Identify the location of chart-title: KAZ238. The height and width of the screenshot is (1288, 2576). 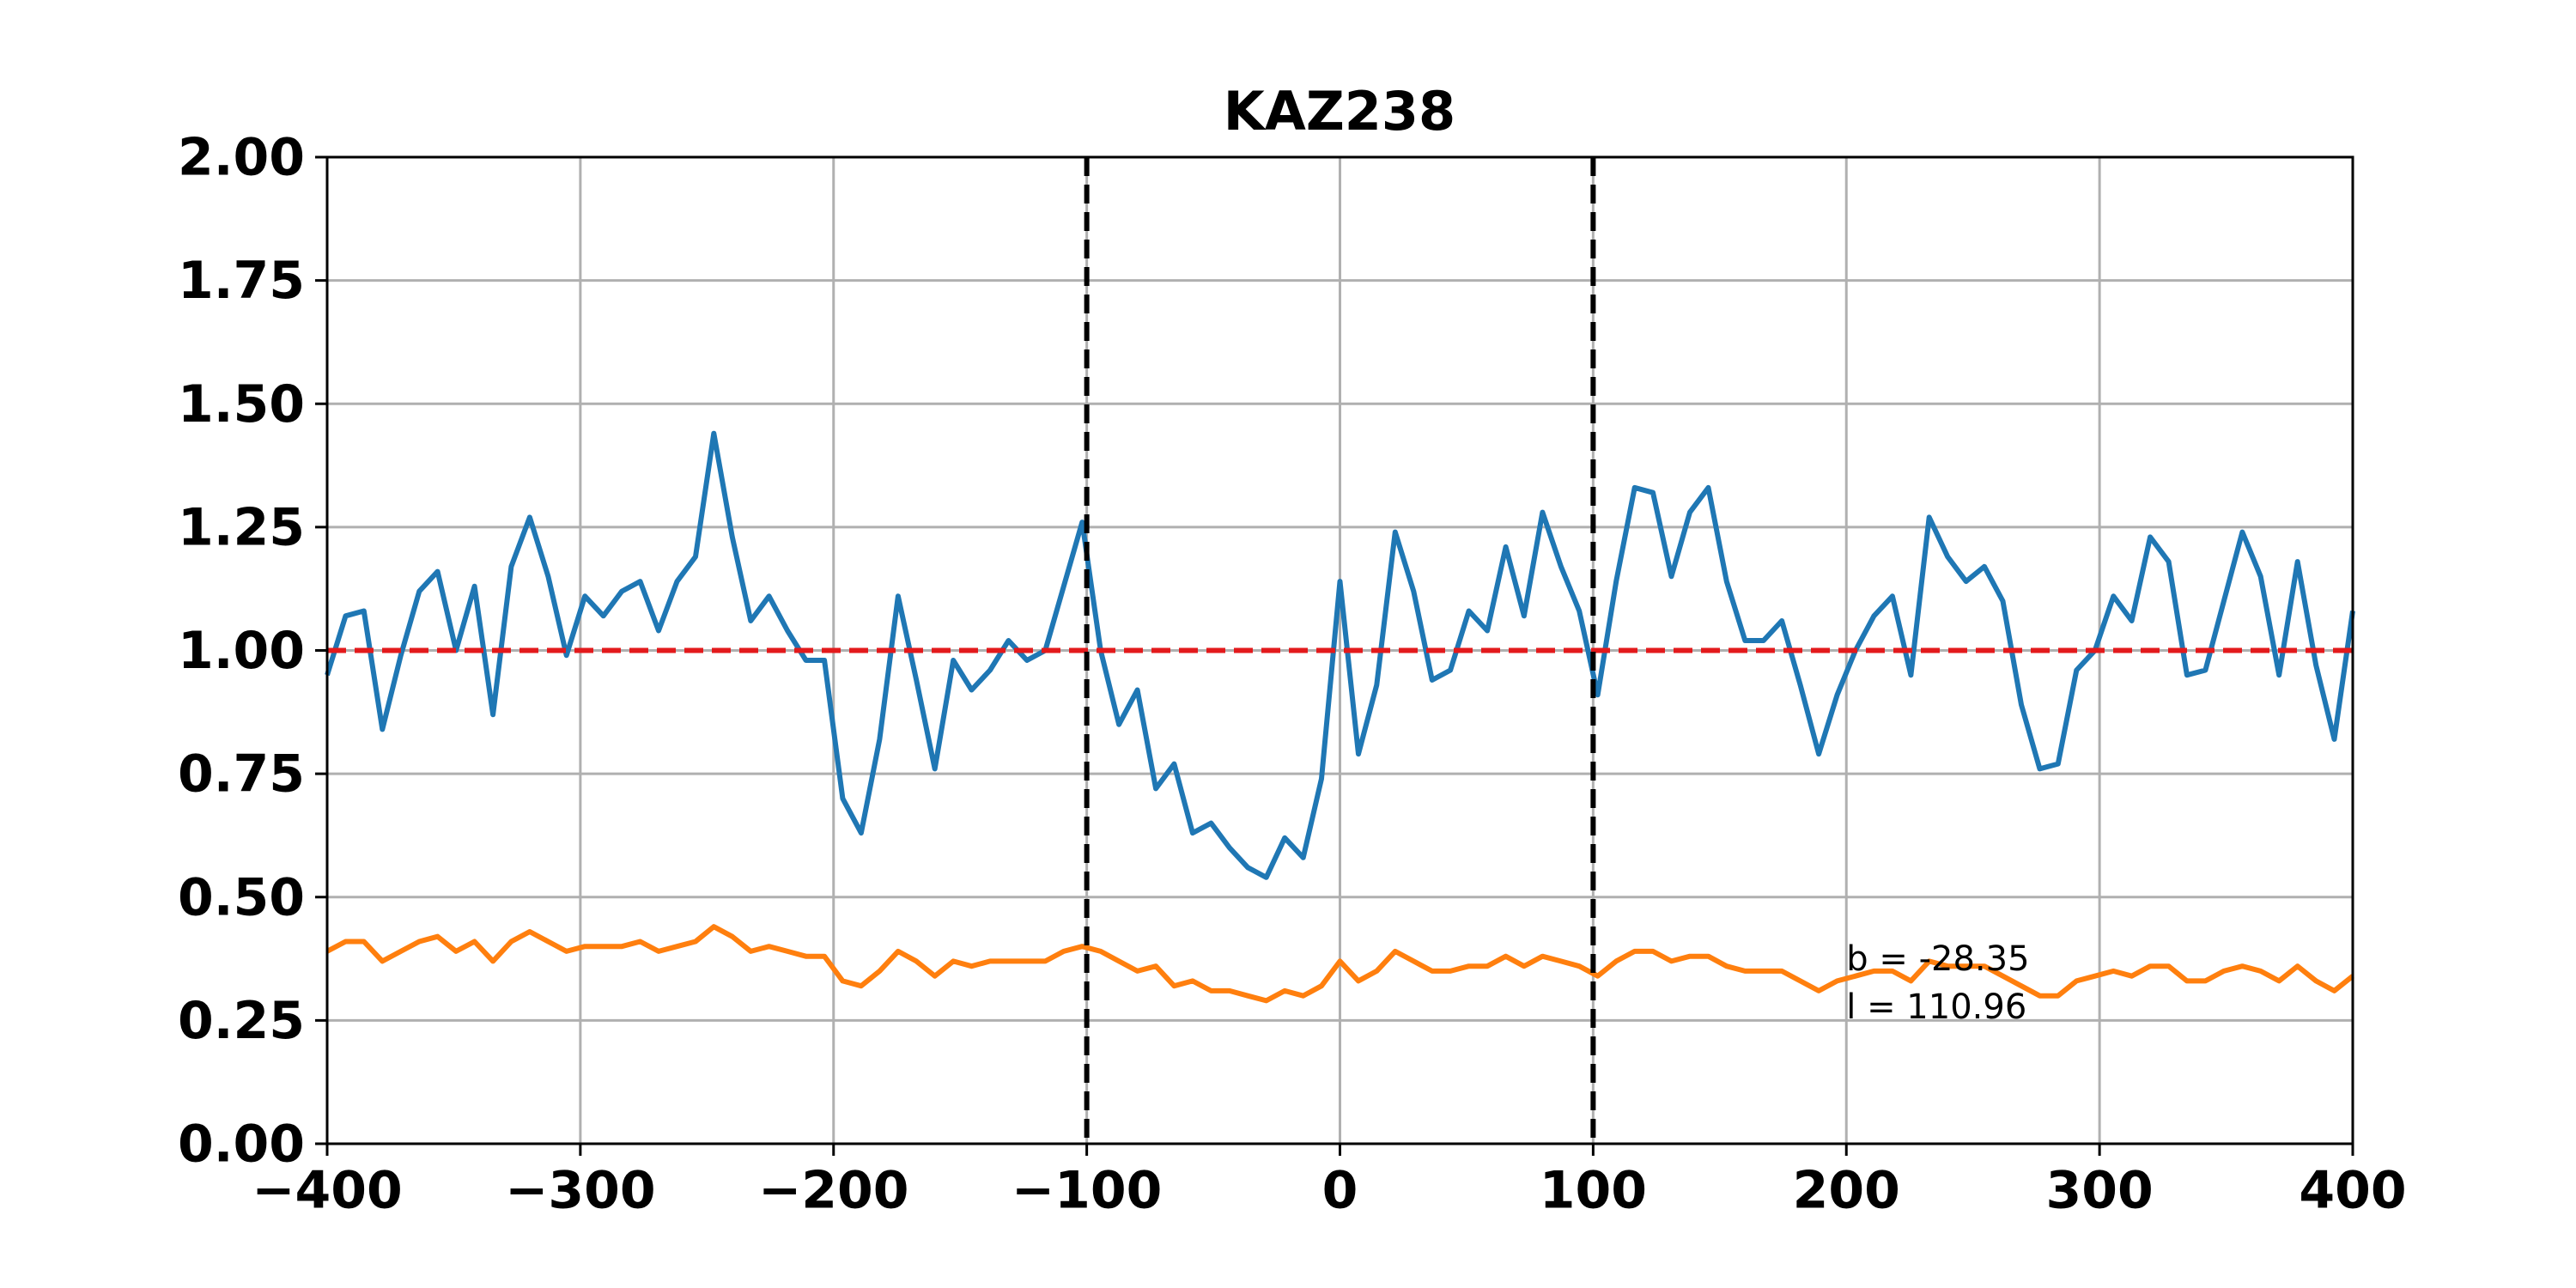
(1339, 112).